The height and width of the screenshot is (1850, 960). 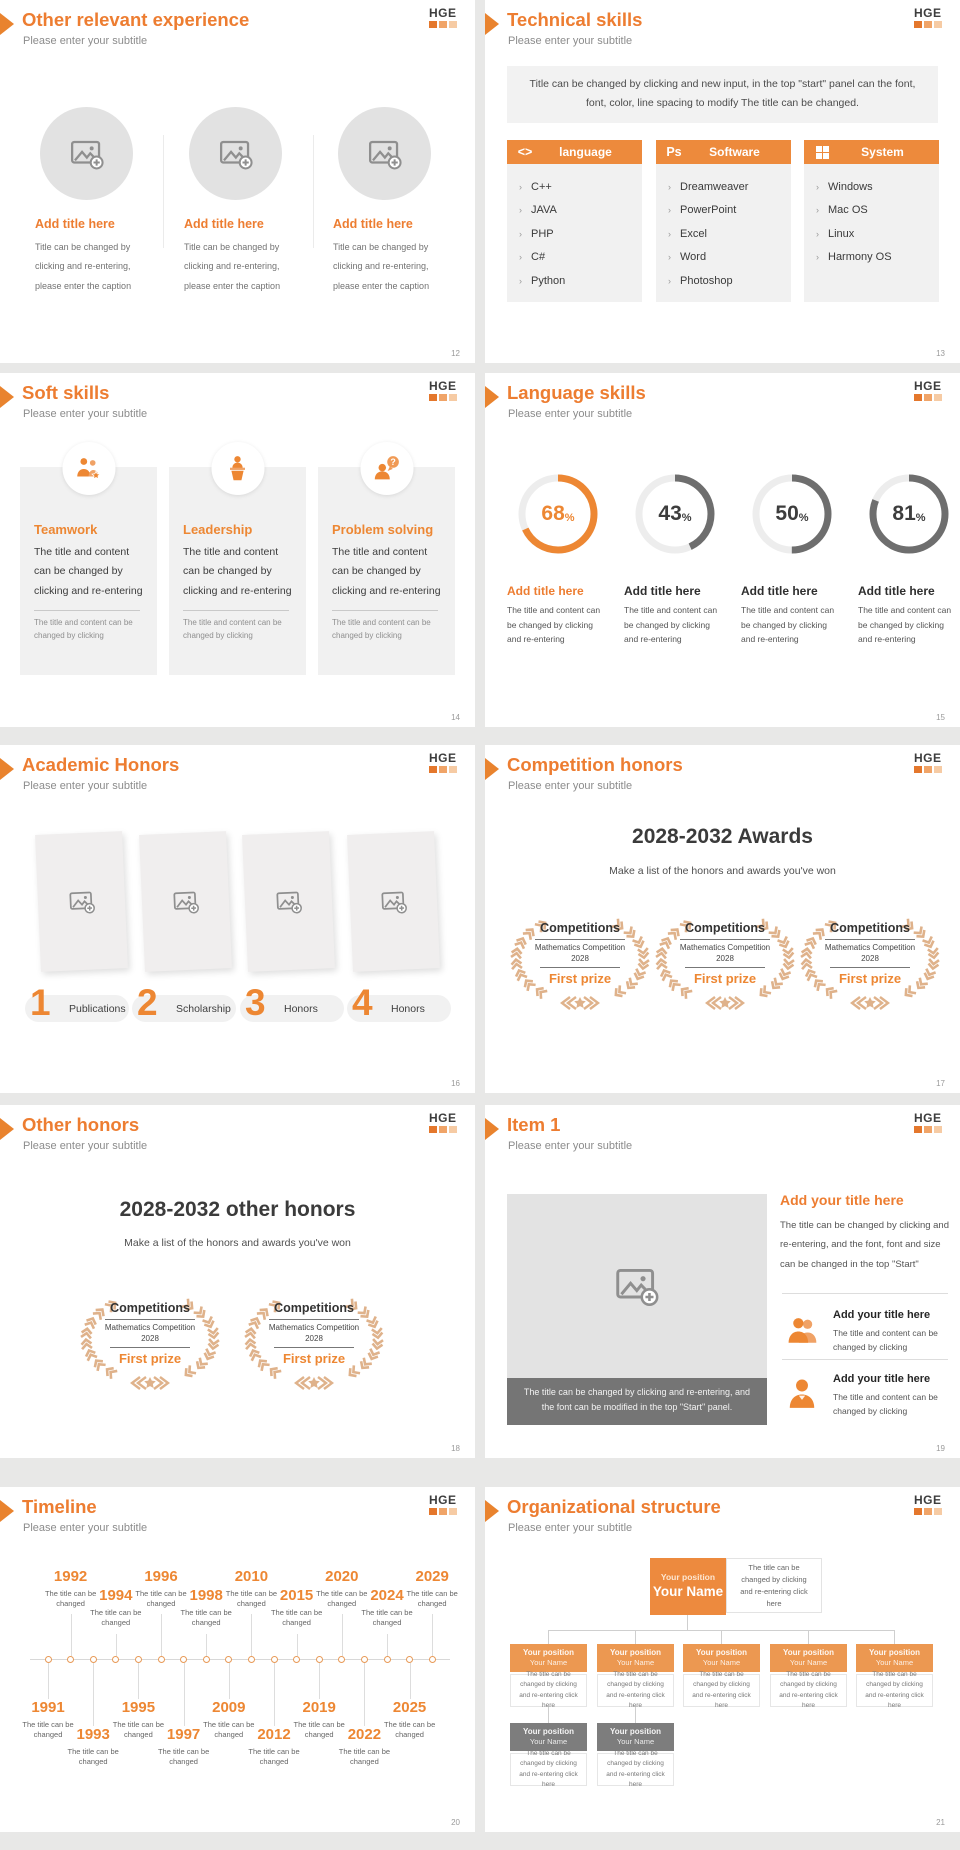 I want to click on wreath-line: Mathematics Competition, so click(x=725, y=947).